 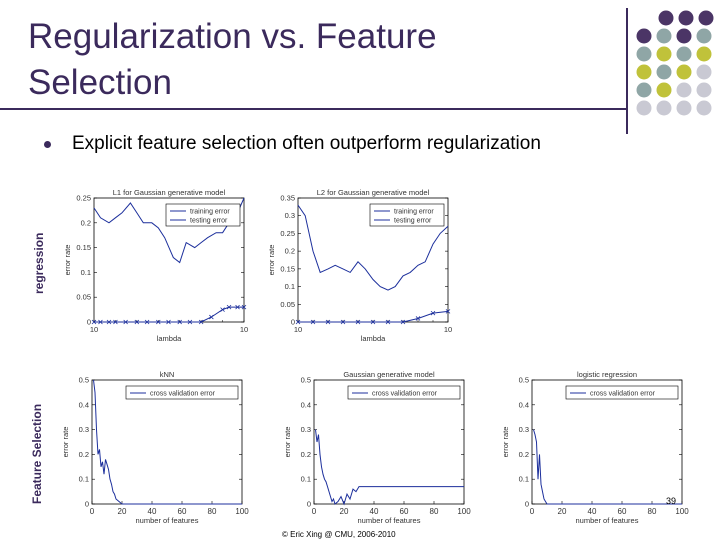 What do you see at coordinates (627, 71) in the screenshot?
I see `vertical-divider` at bounding box center [627, 71].